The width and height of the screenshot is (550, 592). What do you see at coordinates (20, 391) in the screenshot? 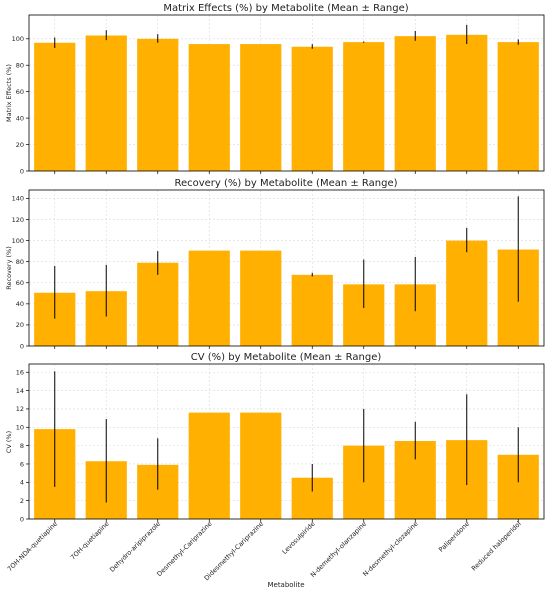
I see `y-tick-label: 14` at bounding box center [20, 391].